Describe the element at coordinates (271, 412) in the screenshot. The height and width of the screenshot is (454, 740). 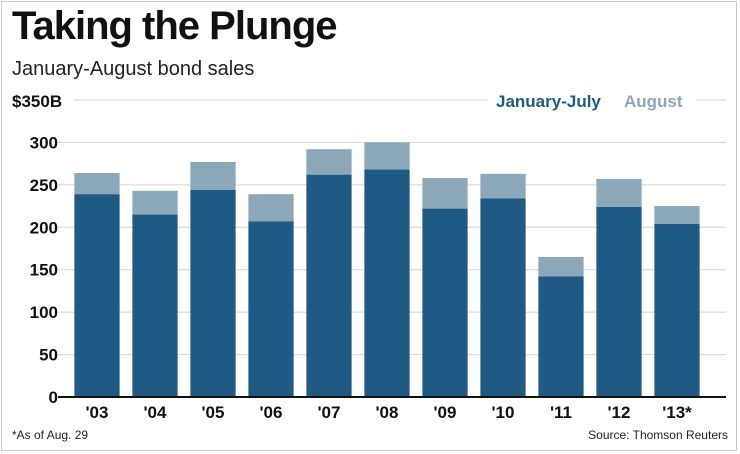
I see `x-tick-label: '06` at that location.